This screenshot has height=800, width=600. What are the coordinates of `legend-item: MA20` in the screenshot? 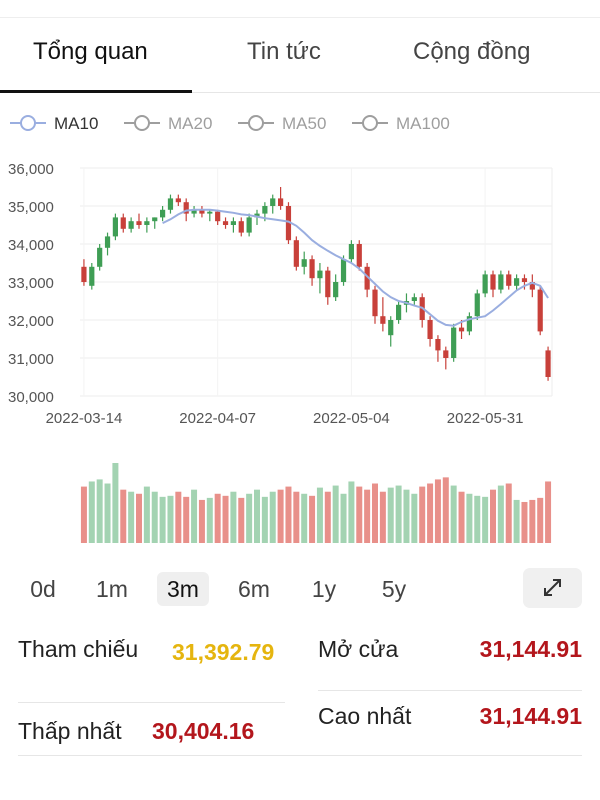 It's located at (168, 123).